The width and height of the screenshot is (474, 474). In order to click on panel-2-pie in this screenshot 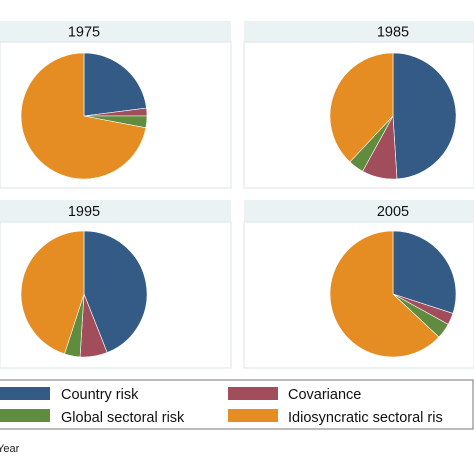, I will do `click(393, 116)`.